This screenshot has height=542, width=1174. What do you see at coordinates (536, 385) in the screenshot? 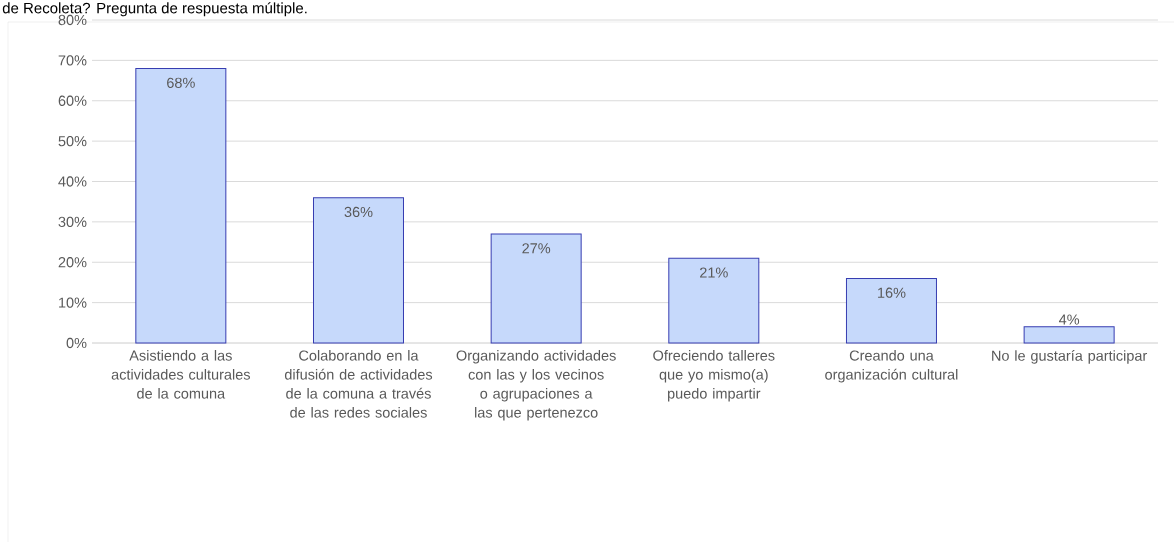
I see `x-tick-label: Organizando actividades con las y los vecinos o agrupaciones a las que pertenezco` at bounding box center [536, 385].